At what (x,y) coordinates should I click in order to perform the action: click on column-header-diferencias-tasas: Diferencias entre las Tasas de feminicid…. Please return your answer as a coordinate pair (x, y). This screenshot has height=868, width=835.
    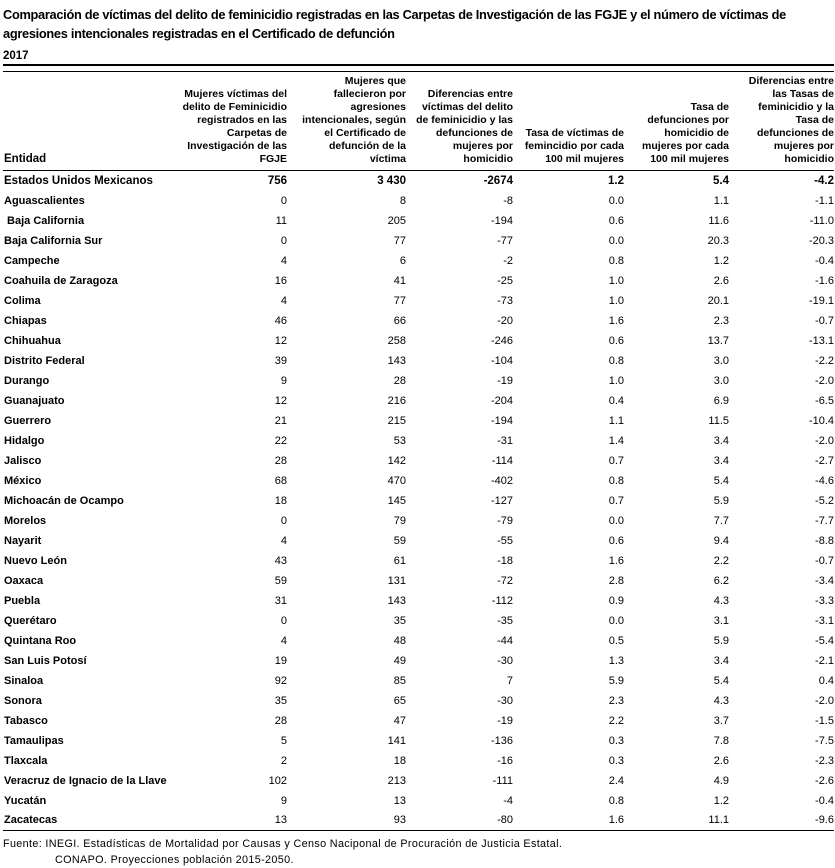
    Looking at the image, I should click on (781, 121).